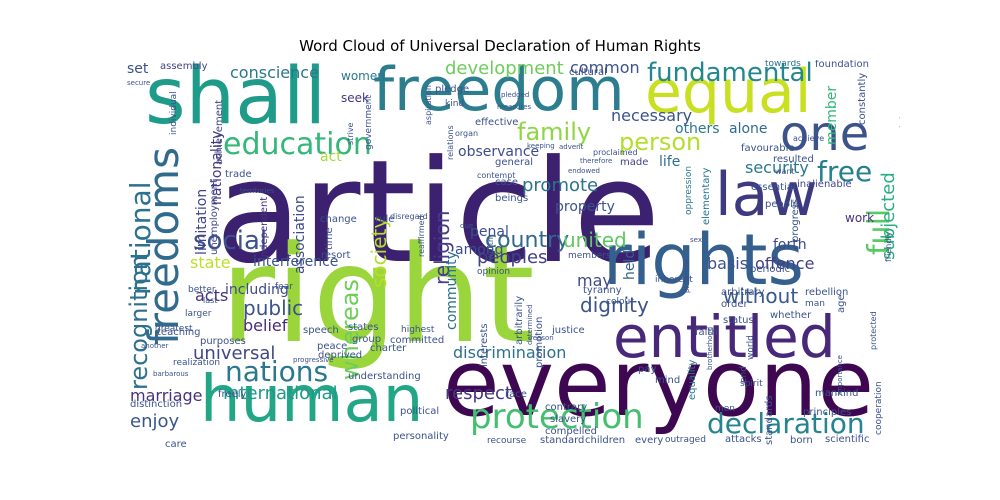  Describe the element at coordinates (571, 147) in the screenshot. I see `word-advent: advent` at that location.